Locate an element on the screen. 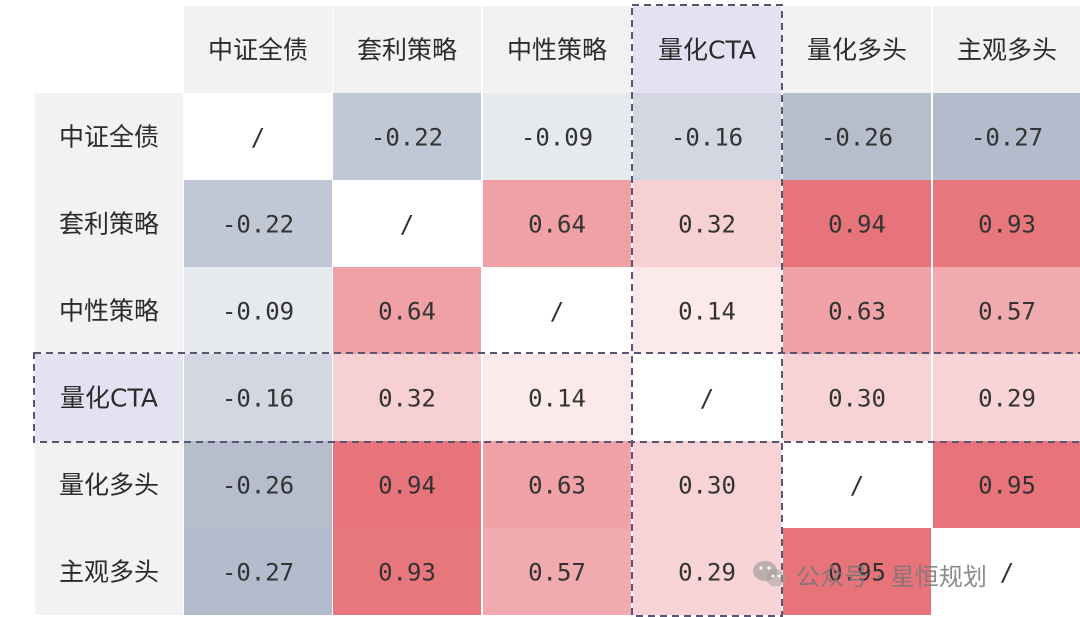 The height and width of the screenshot is (617, 1080). column-header: 套利策略 is located at coordinates (407, 50).